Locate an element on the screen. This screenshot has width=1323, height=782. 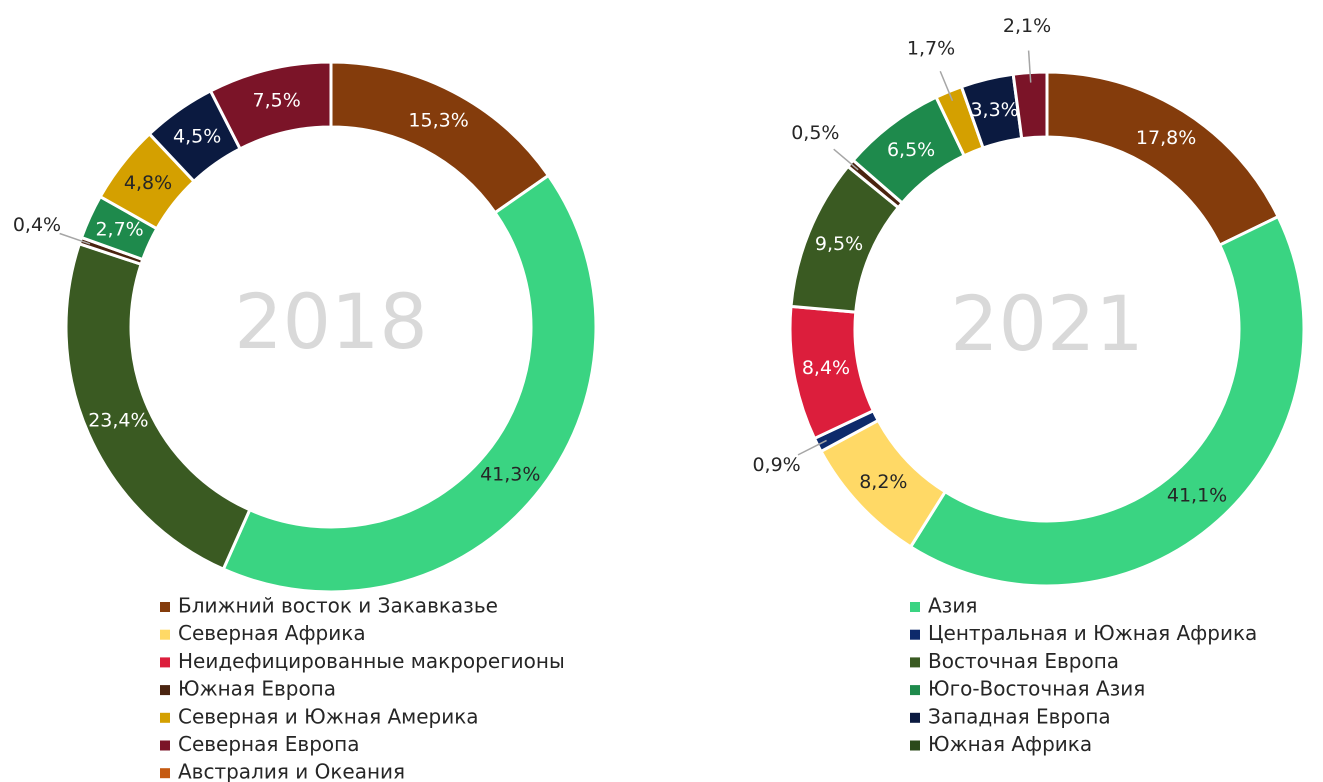
value-label: 8,4% is located at coordinates (826, 368).